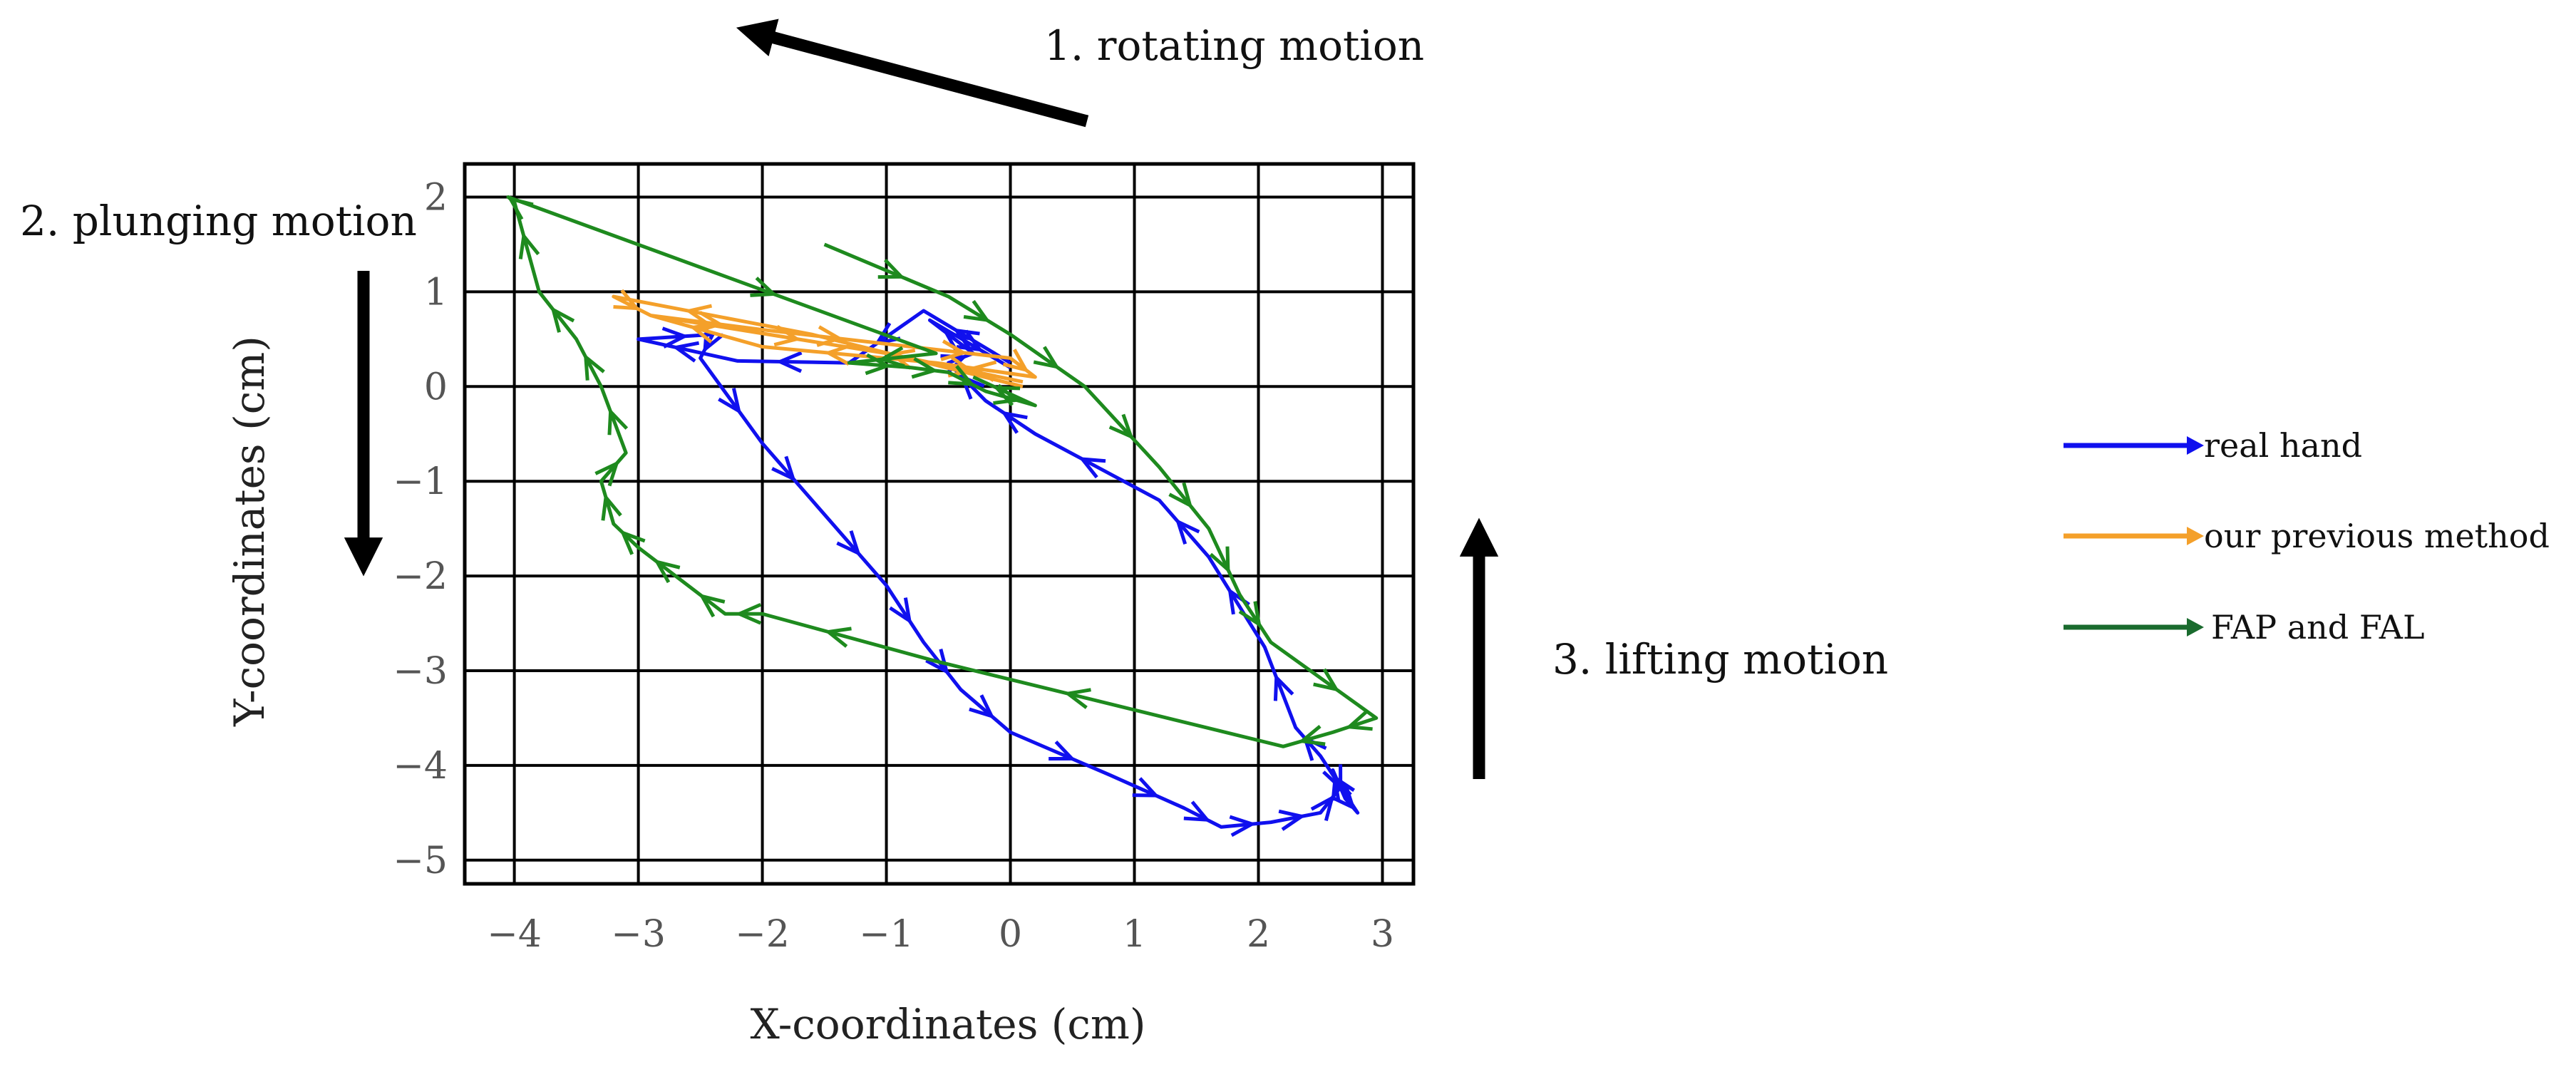 This screenshot has height=1067, width=2576. I want to click on x-tick-label: −2, so click(762, 935).